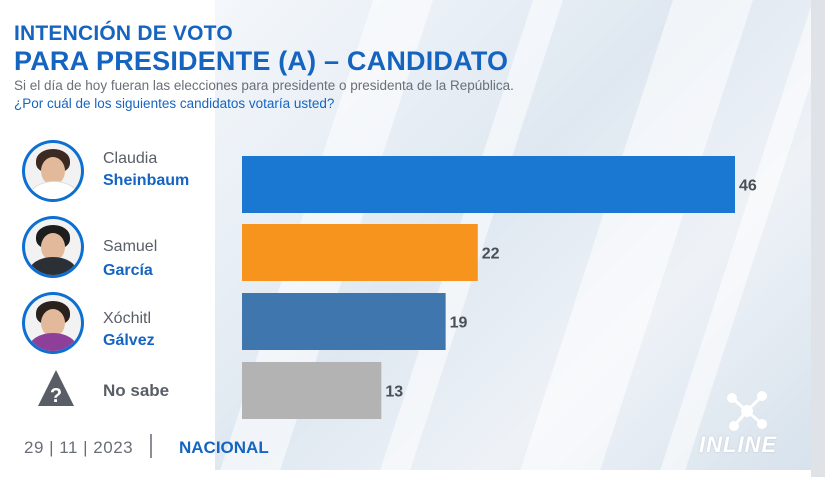  I want to click on title-line-1: INTENCIÓN DE VOTO, so click(123, 33).